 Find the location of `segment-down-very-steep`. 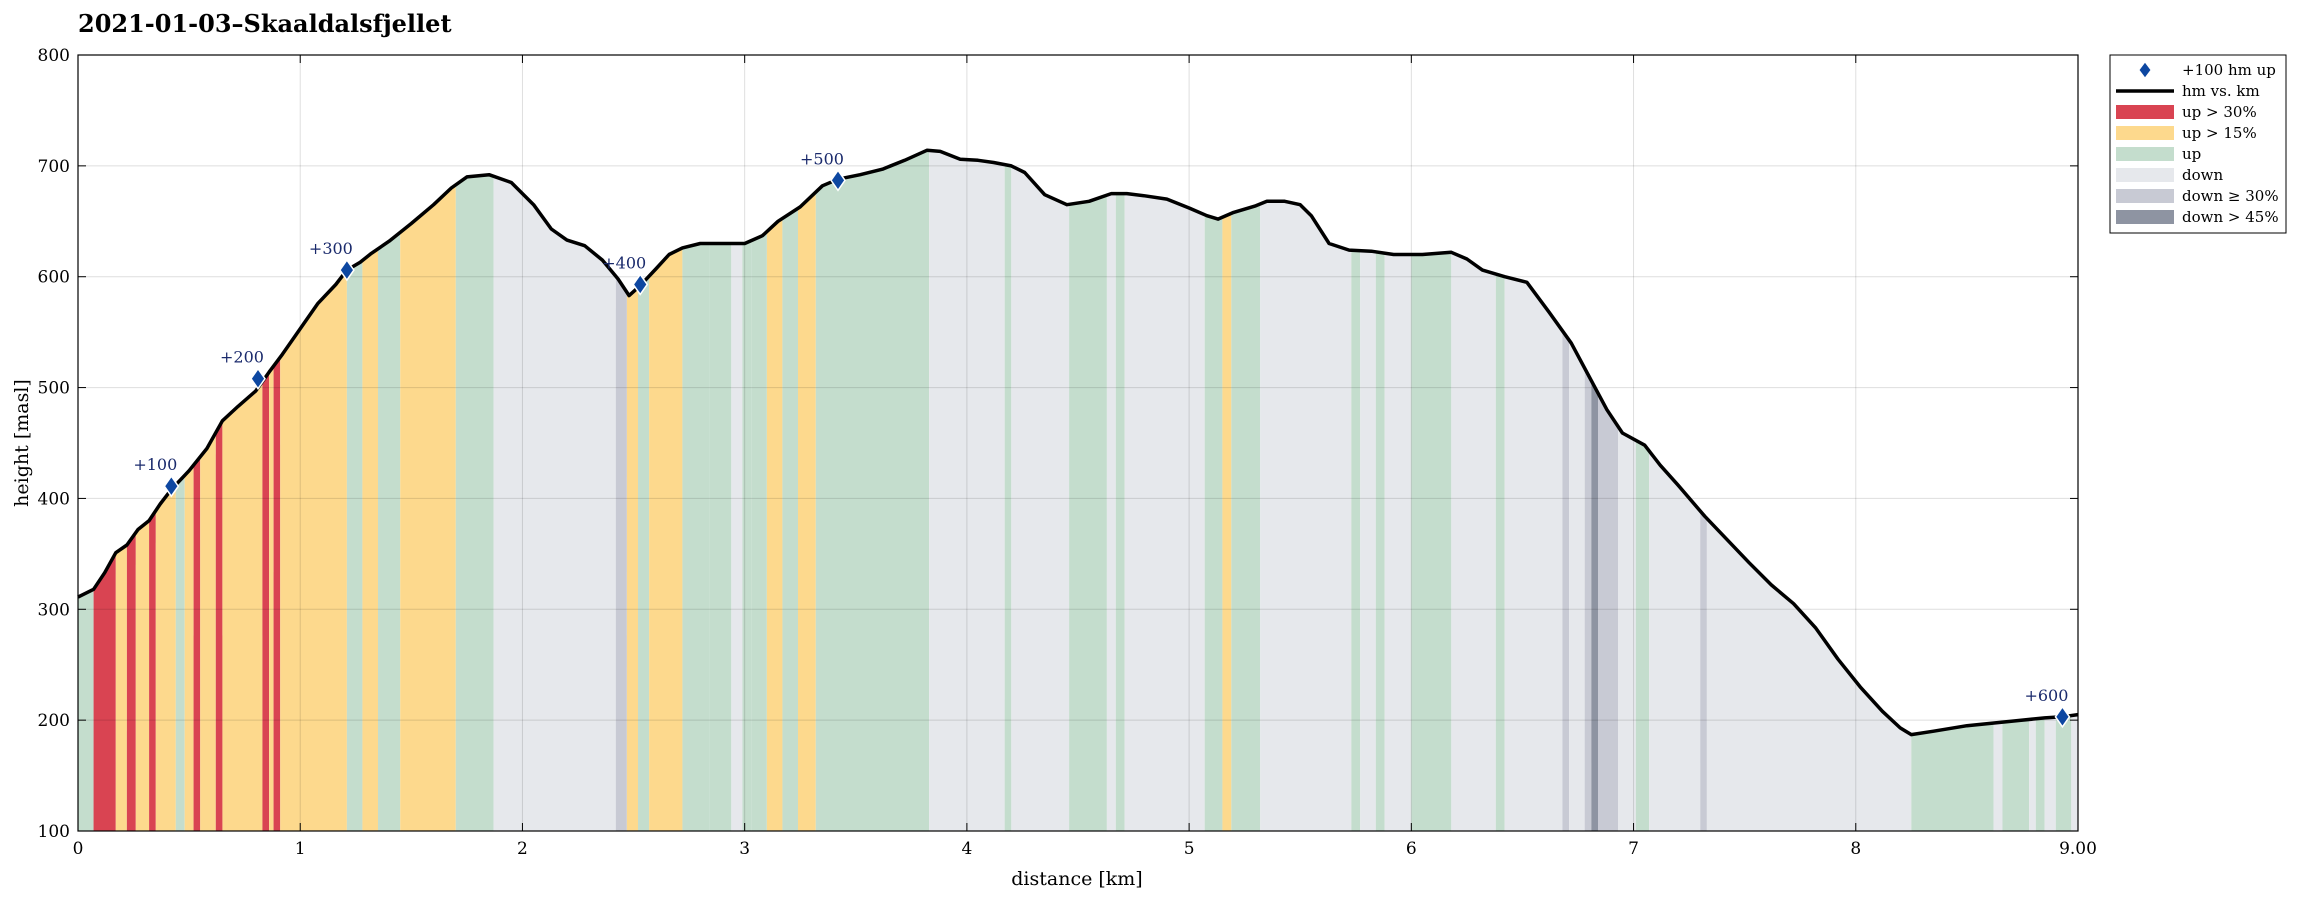

segment-down-very-steep is located at coordinates (1594, 605).